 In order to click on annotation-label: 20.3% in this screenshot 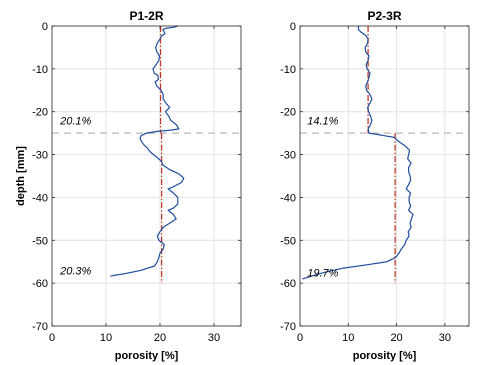, I will do `click(75, 272)`.